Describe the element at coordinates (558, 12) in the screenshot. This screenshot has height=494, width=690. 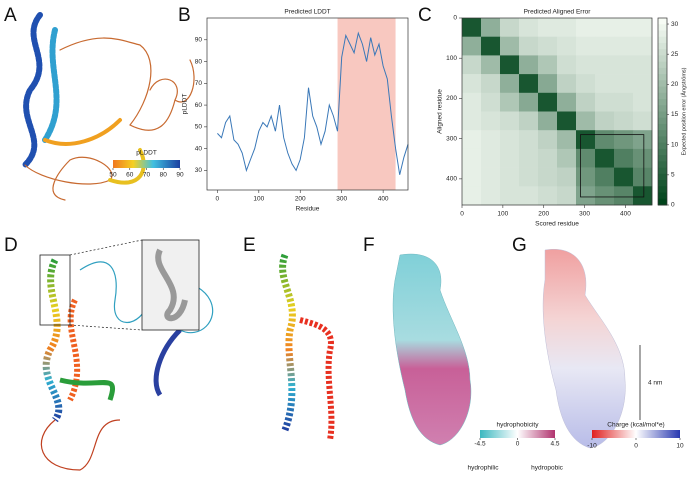
I see `chart-title: Predicted Aligned Error` at that location.